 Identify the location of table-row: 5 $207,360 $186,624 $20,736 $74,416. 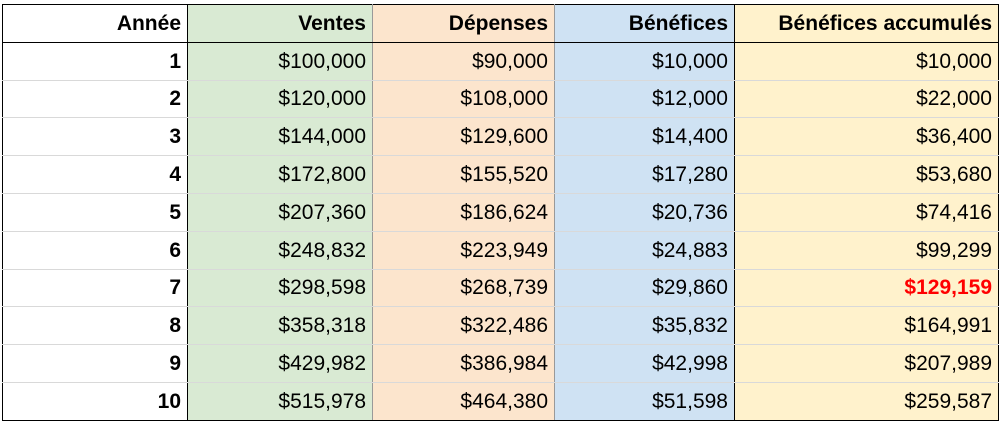
(500, 212).